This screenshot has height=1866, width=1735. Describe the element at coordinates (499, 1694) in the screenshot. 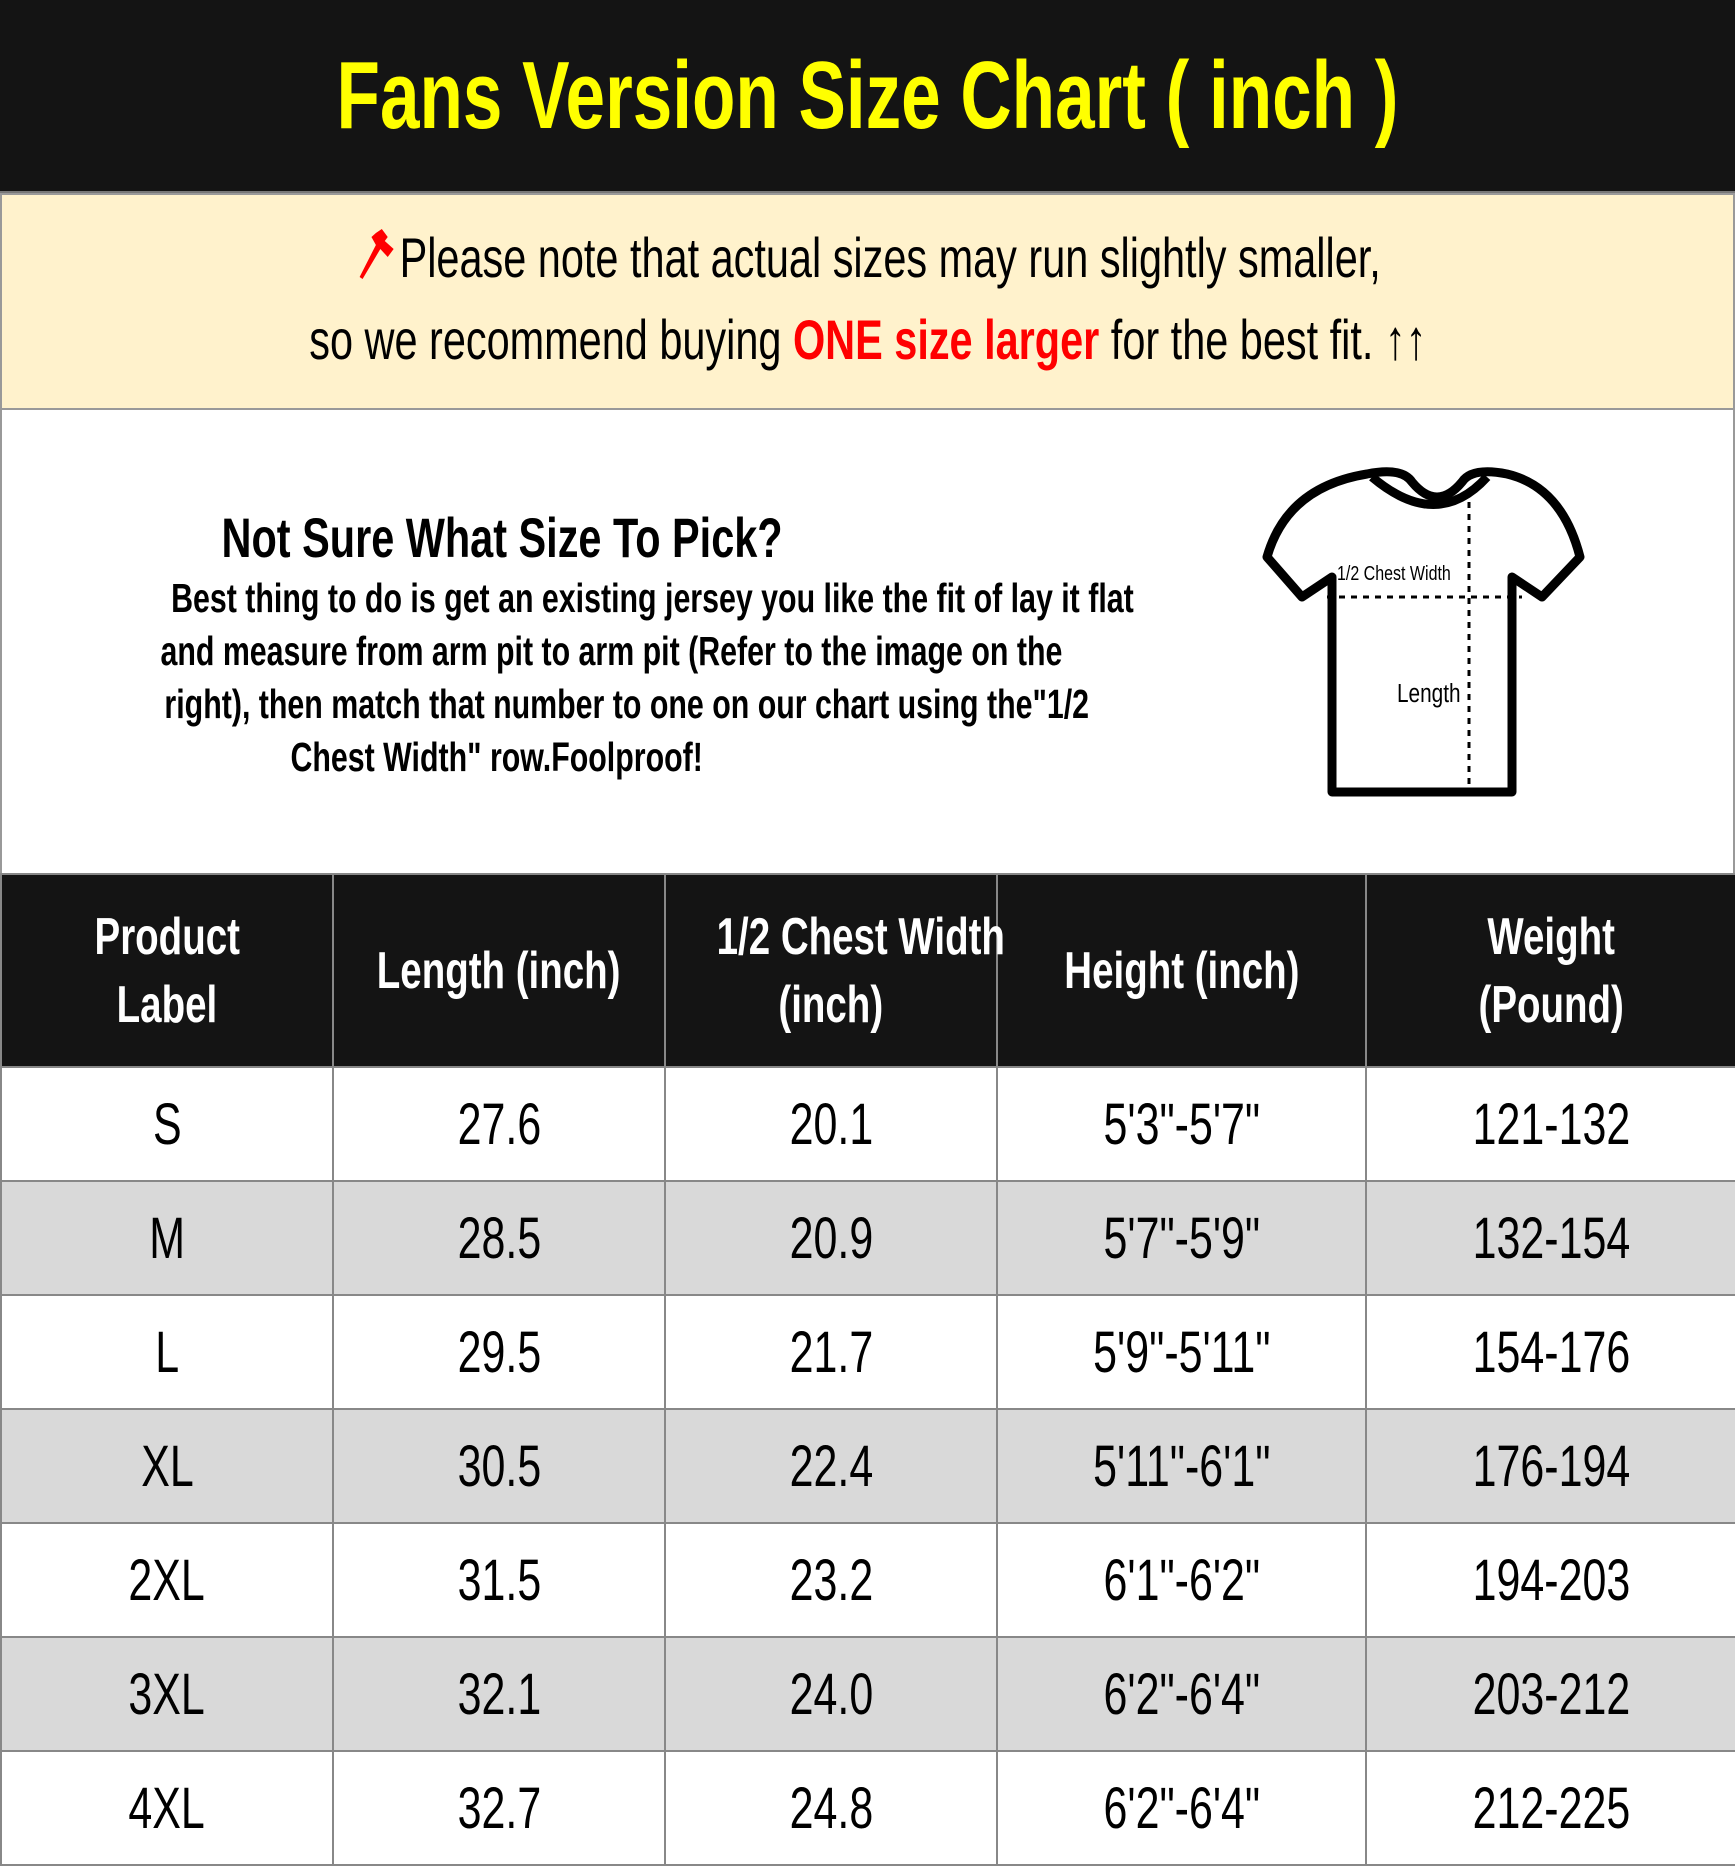

I see `table-cell: 32.1` at that location.